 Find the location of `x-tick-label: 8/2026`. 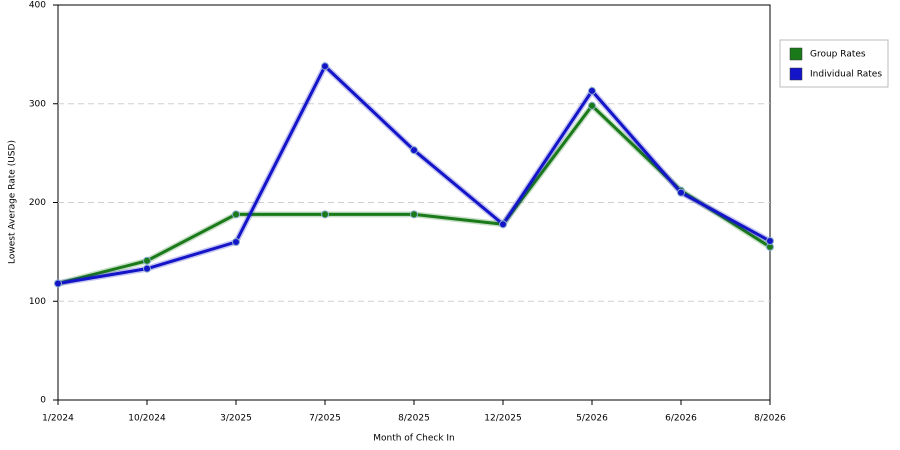

x-tick-label: 8/2026 is located at coordinates (770, 419).